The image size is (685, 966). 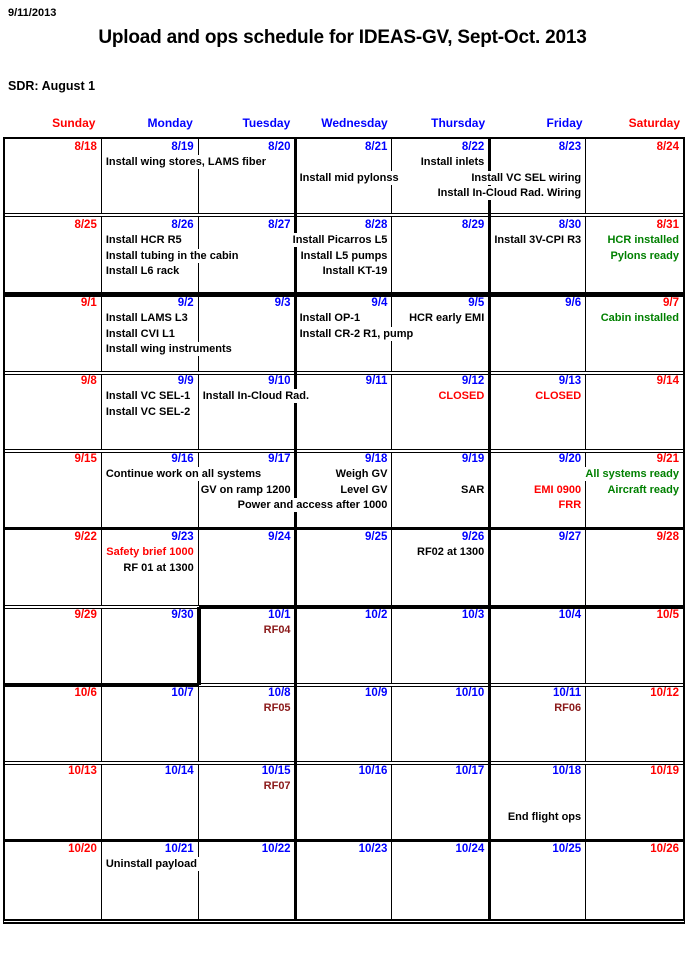 What do you see at coordinates (344, 840) in the screenshot?
I see `week9-thick-separator-line` at bounding box center [344, 840].